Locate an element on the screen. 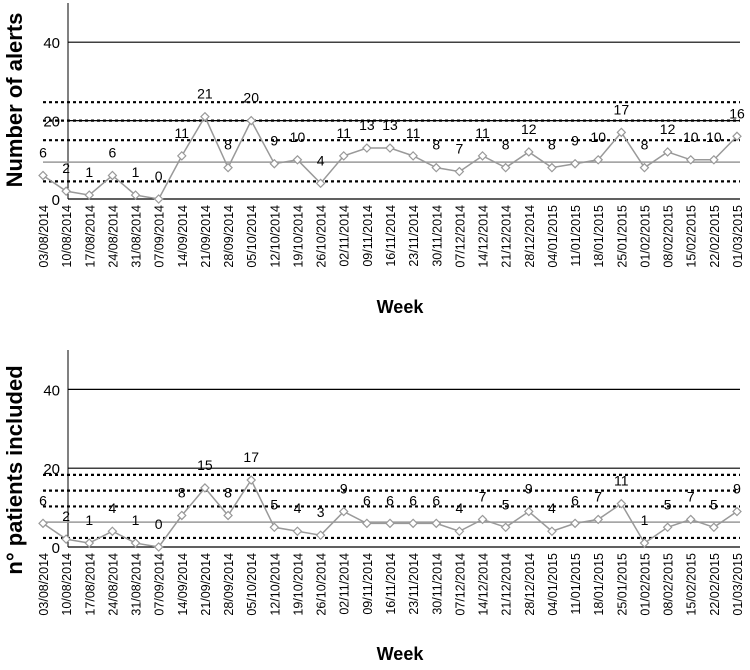 This screenshot has width=750, height=670. data-label: 15 is located at coordinates (205, 465).